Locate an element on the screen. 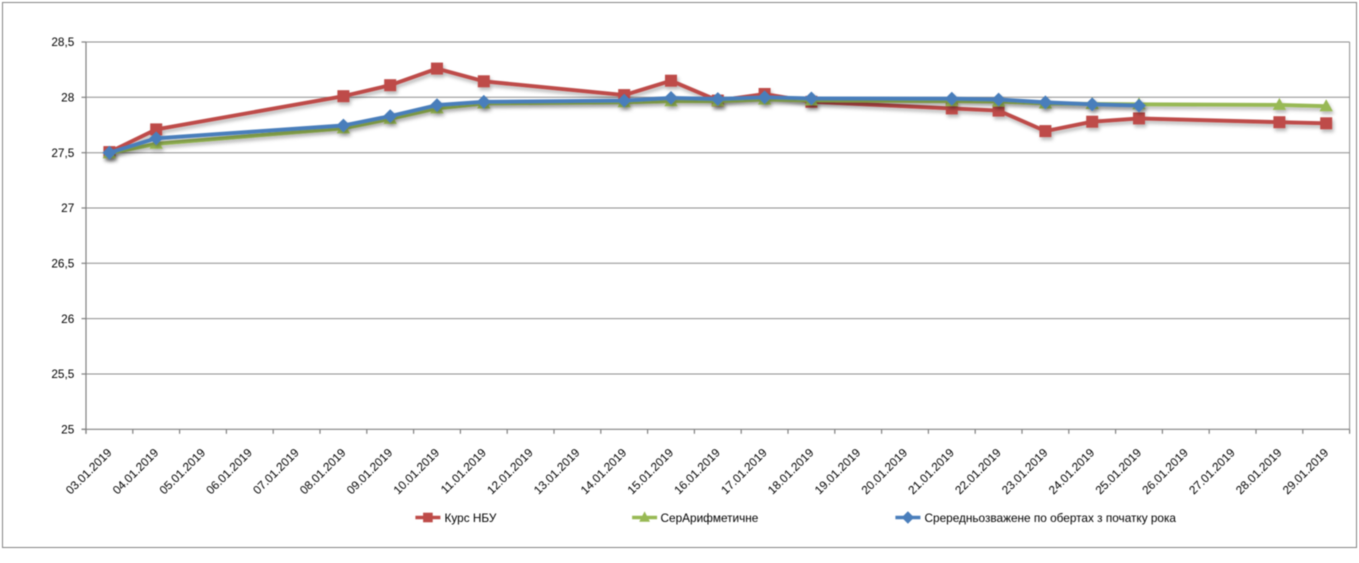 This screenshot has width=1359, height=563. svg-text: 27 is located at coordinates (67, 208).